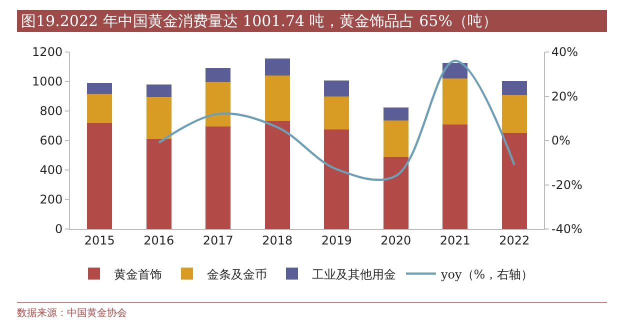 Image resolution: width=624 pixels, height=320 pixels. What do you see at coordinates (564, 96) in the screenshot?
I see `y2-tick-label: 20%` at bounding box center [564, 96].